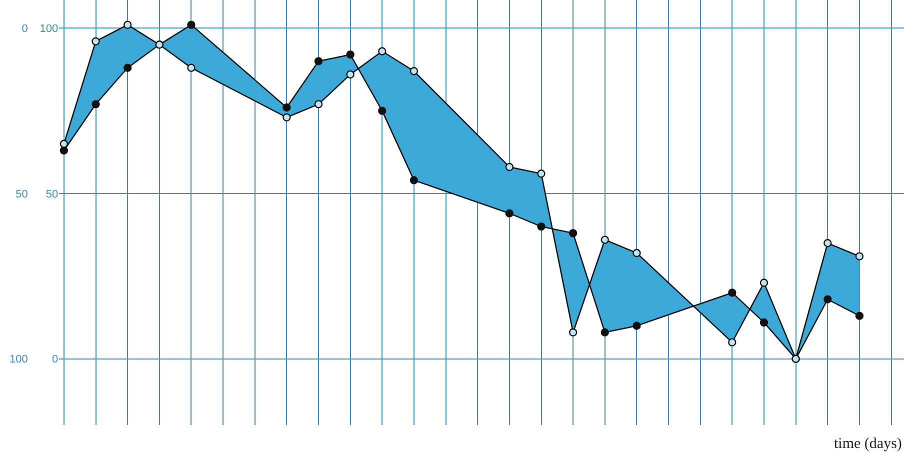  Describe the element at coordinates (52, 194) in the screenshot. I see `y-tick-label: 50` at that location.